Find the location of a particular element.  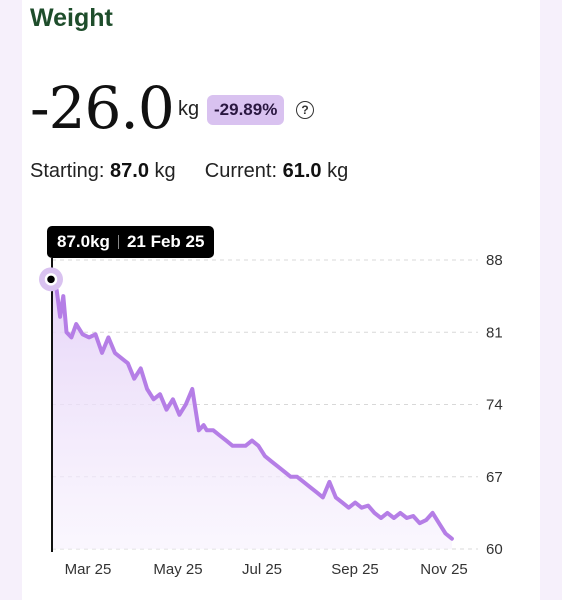

current-label: Current: is located at coordinates (241, 171).